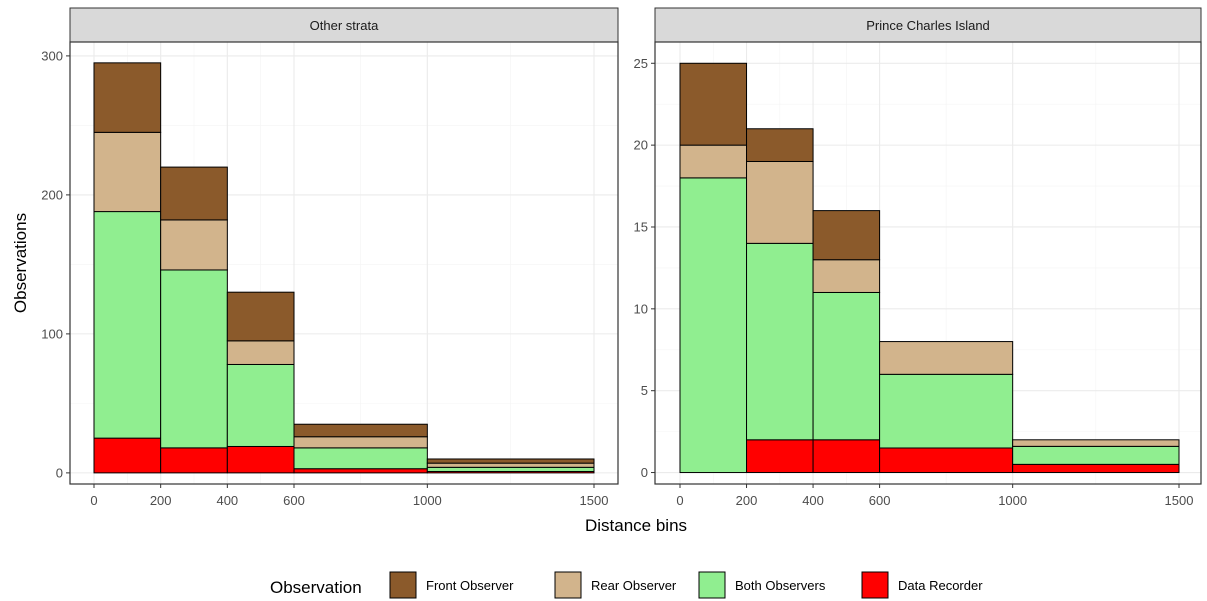 Image resolution: width=1207 pixels, height=601 pixels. Describe the element at coordinates (875, 585) in the screenshot. I see `legend-key-data-recorder` at that location.